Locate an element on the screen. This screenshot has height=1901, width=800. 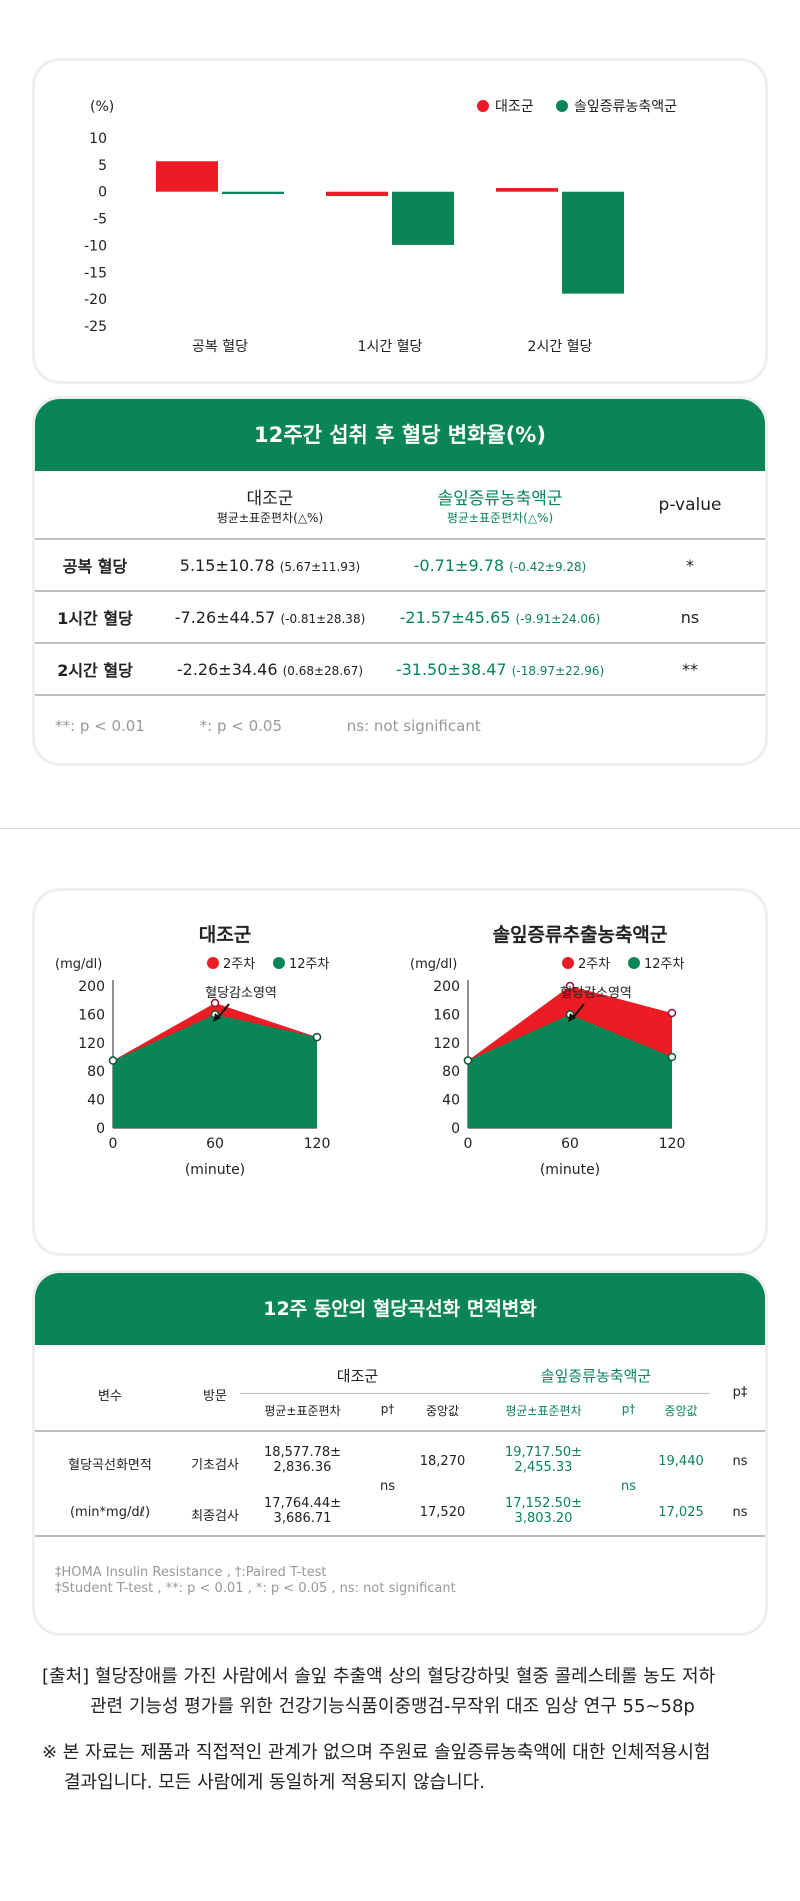
t-med2: 17,025 is located at coordinates (681, 1512).